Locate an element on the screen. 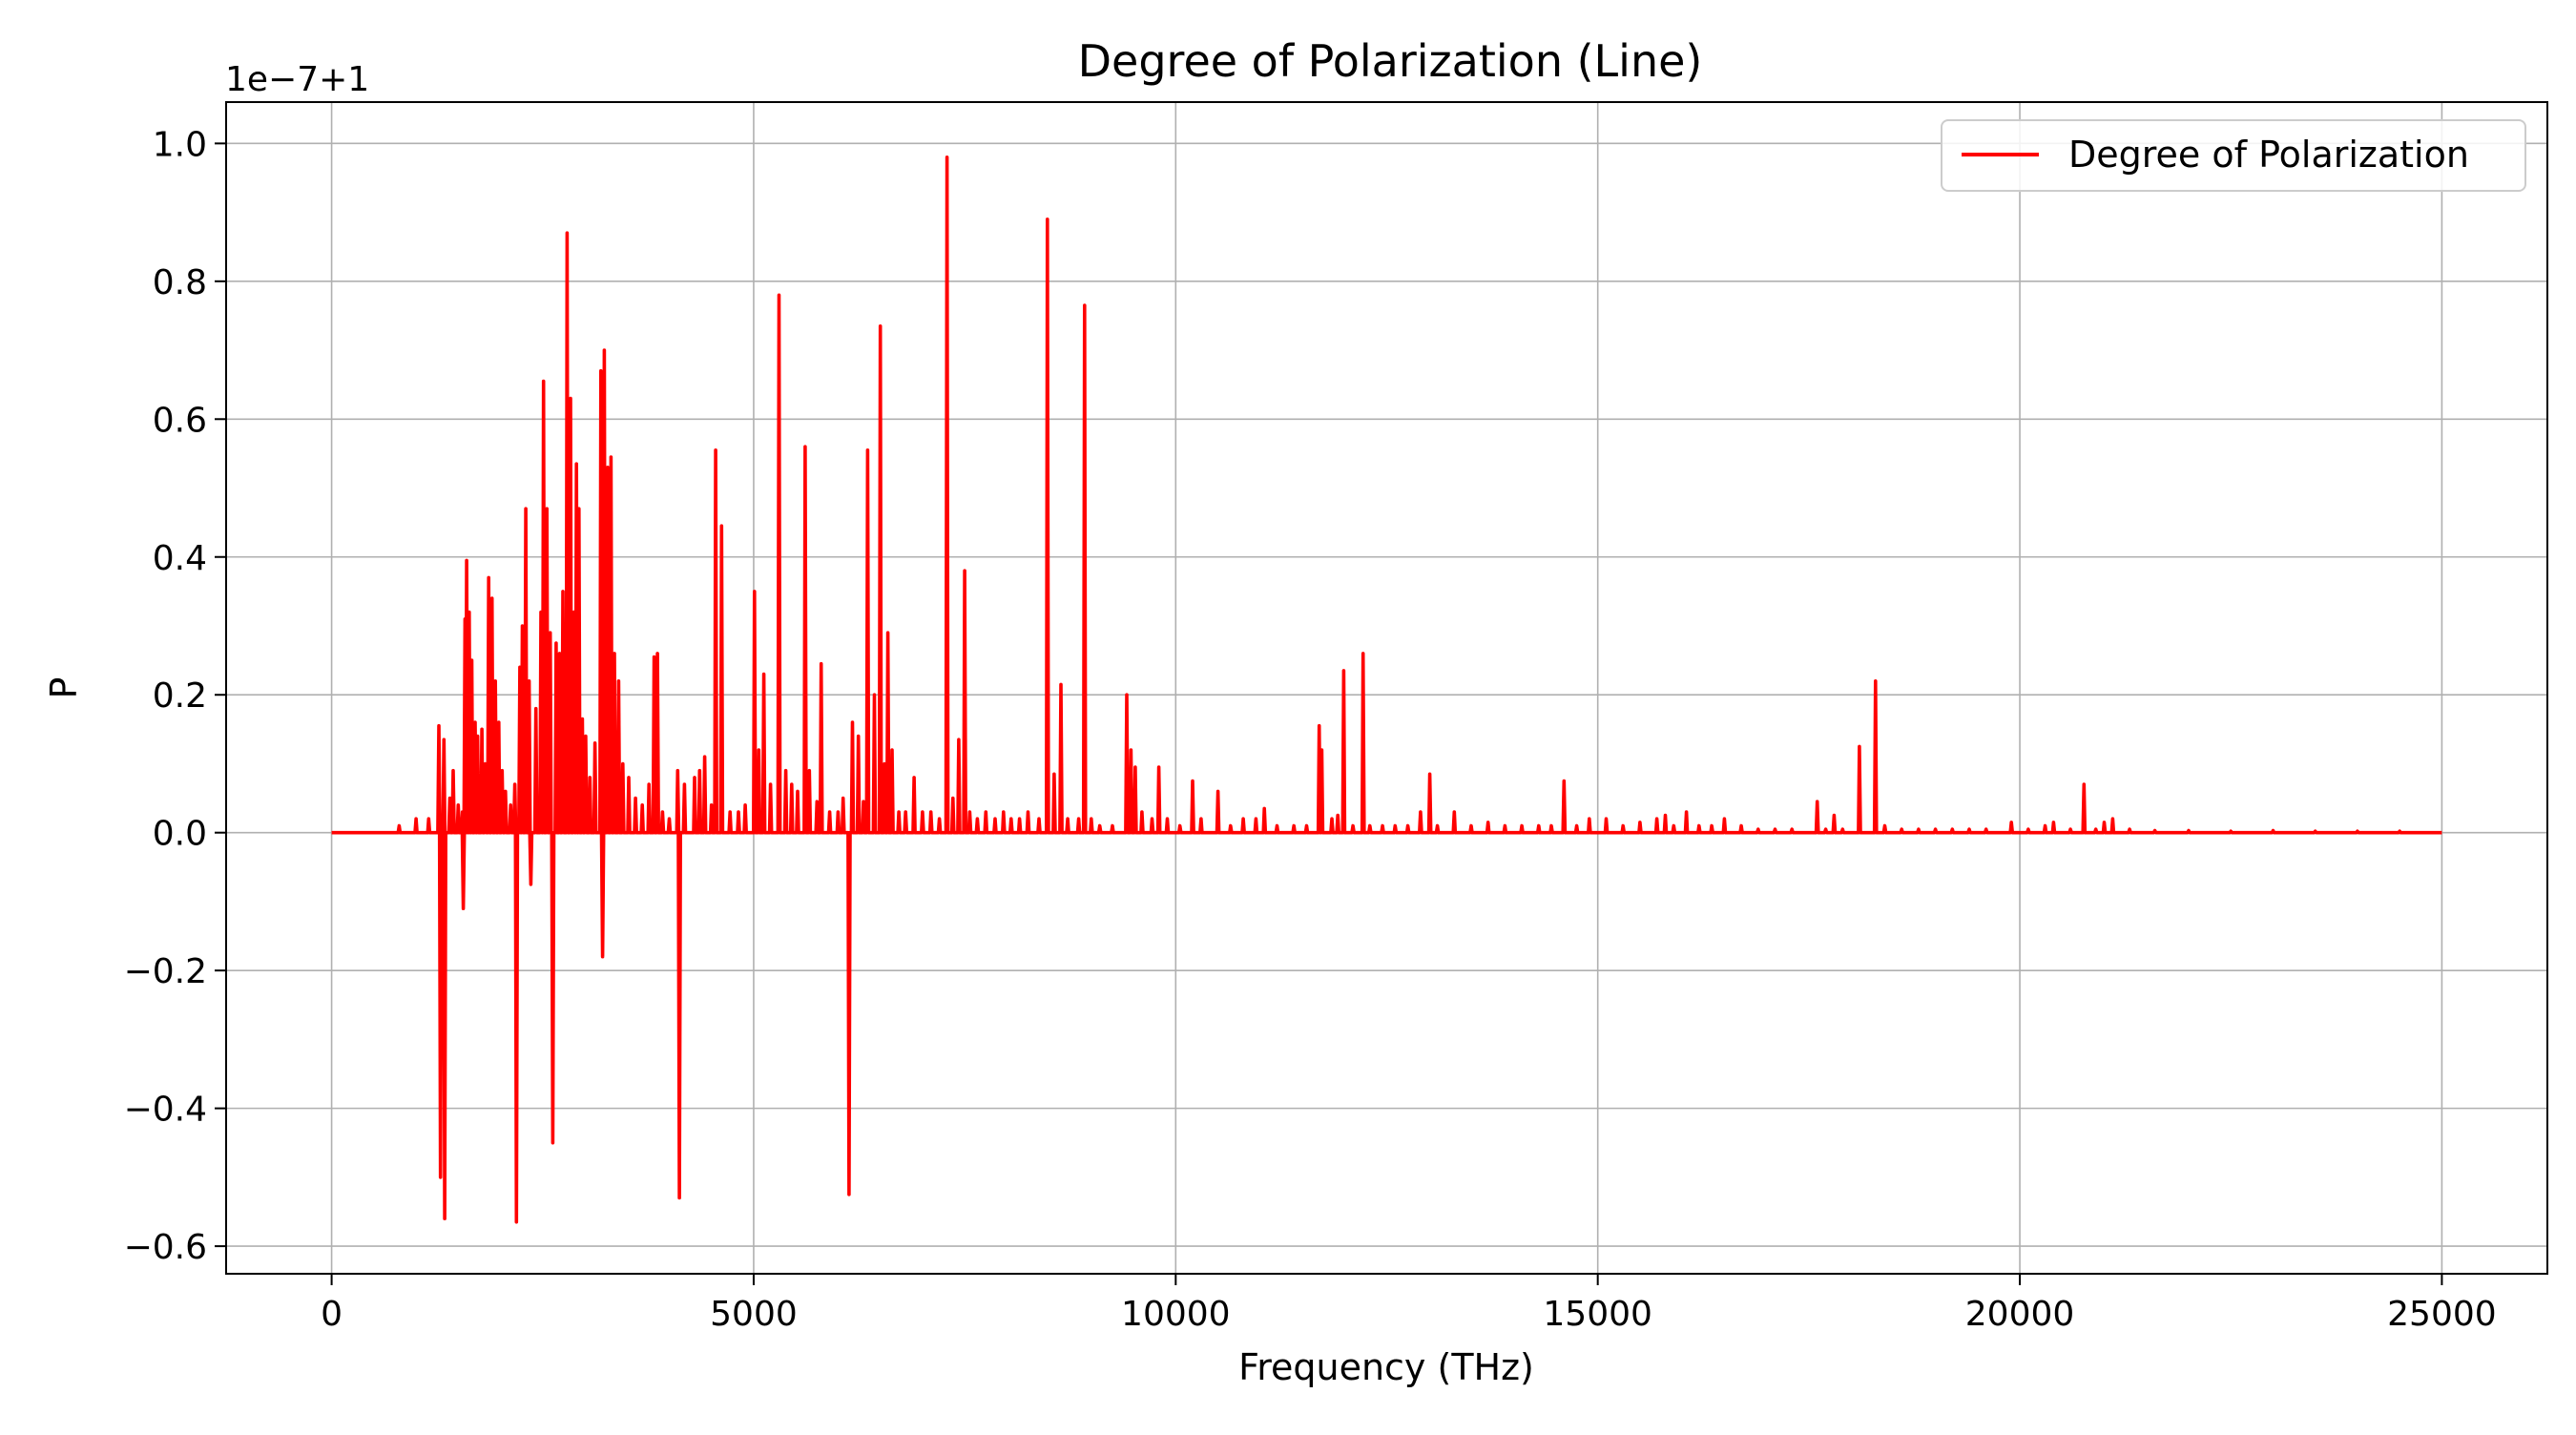 The image size is (2576, 1435). legend-label: Degree of Polarization is located at coordinates (2268, 155).